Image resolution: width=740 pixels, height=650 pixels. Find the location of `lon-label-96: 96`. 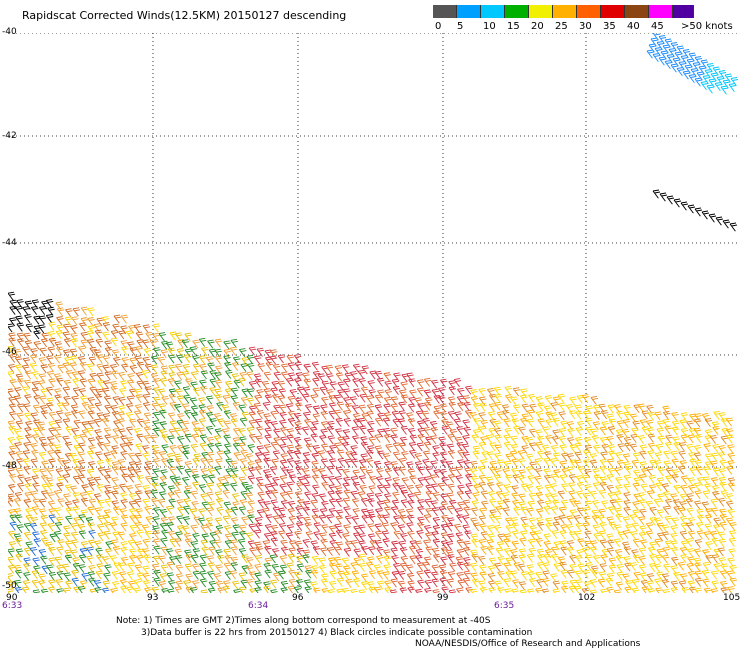

lon-label-96: 96 is located at coordinates (298, 598).